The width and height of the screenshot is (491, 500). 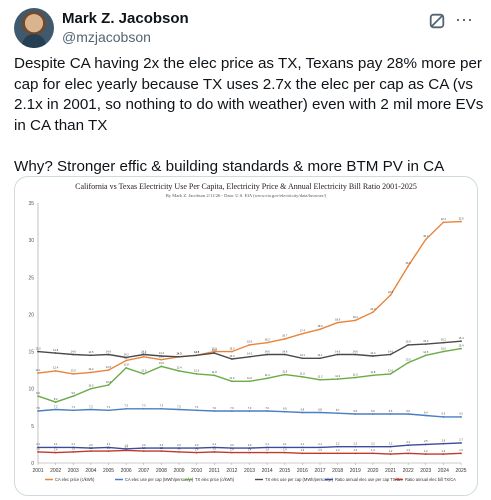 What do you see at coordinates (425, 471) in the screenshot?
I see `x-tick-label: 2023` at bounding box center [425, 471].